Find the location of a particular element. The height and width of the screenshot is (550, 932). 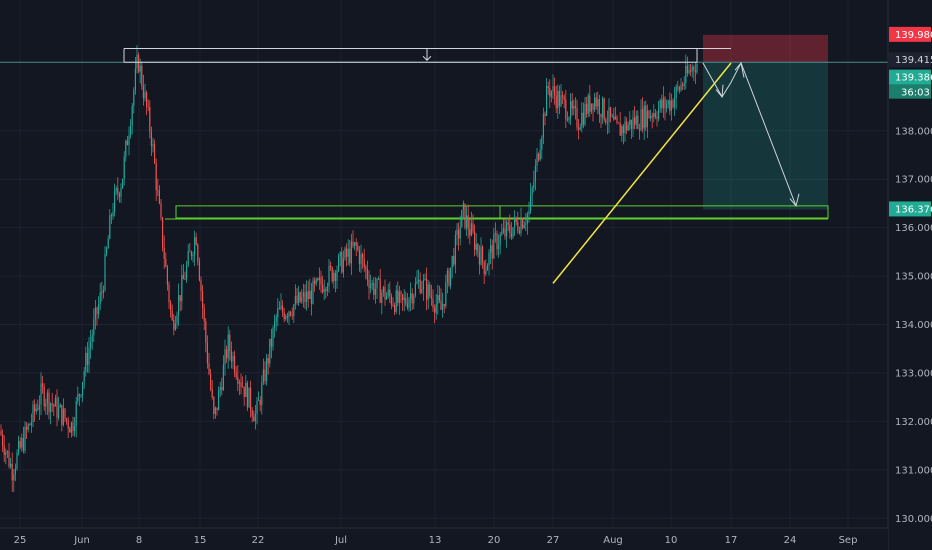

target-zone is located at coordinates (765, 136).